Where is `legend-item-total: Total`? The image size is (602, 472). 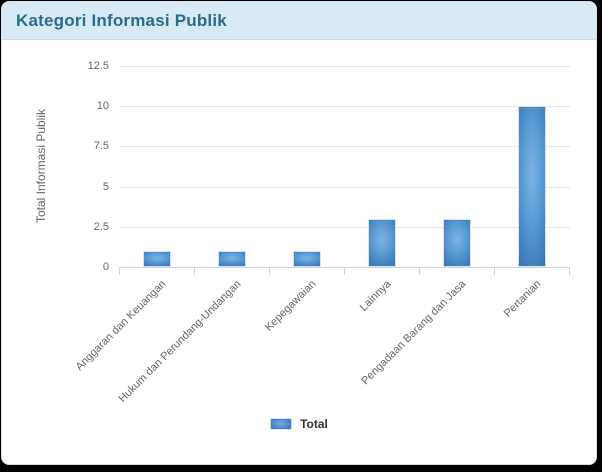 legend-item-total: Total is located at coordinates (299, 424).